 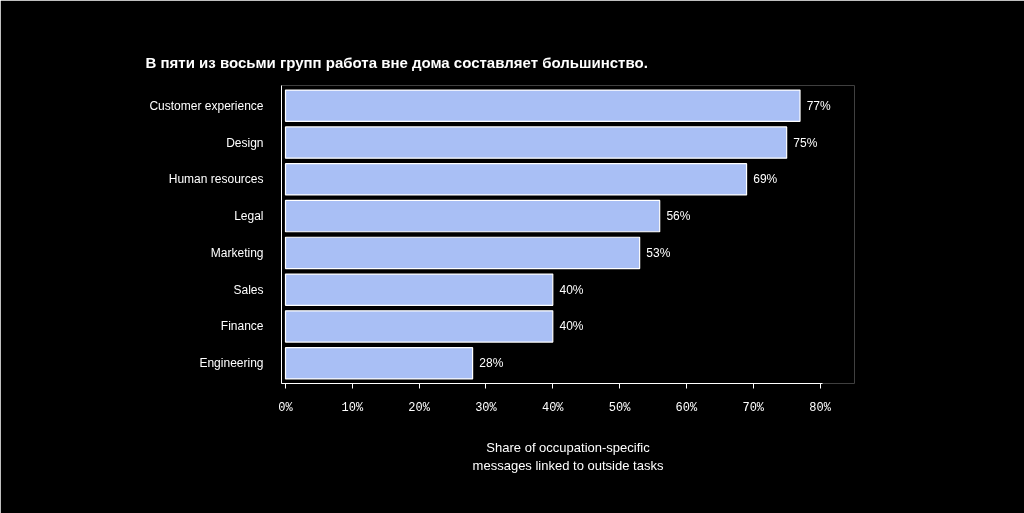 What do you see at coordinates (396, 62) in the screenshot?
I see `chart-title: В пяти из восьми групп работа вне дома составляет большинство.` at bounding box center [396, 62].